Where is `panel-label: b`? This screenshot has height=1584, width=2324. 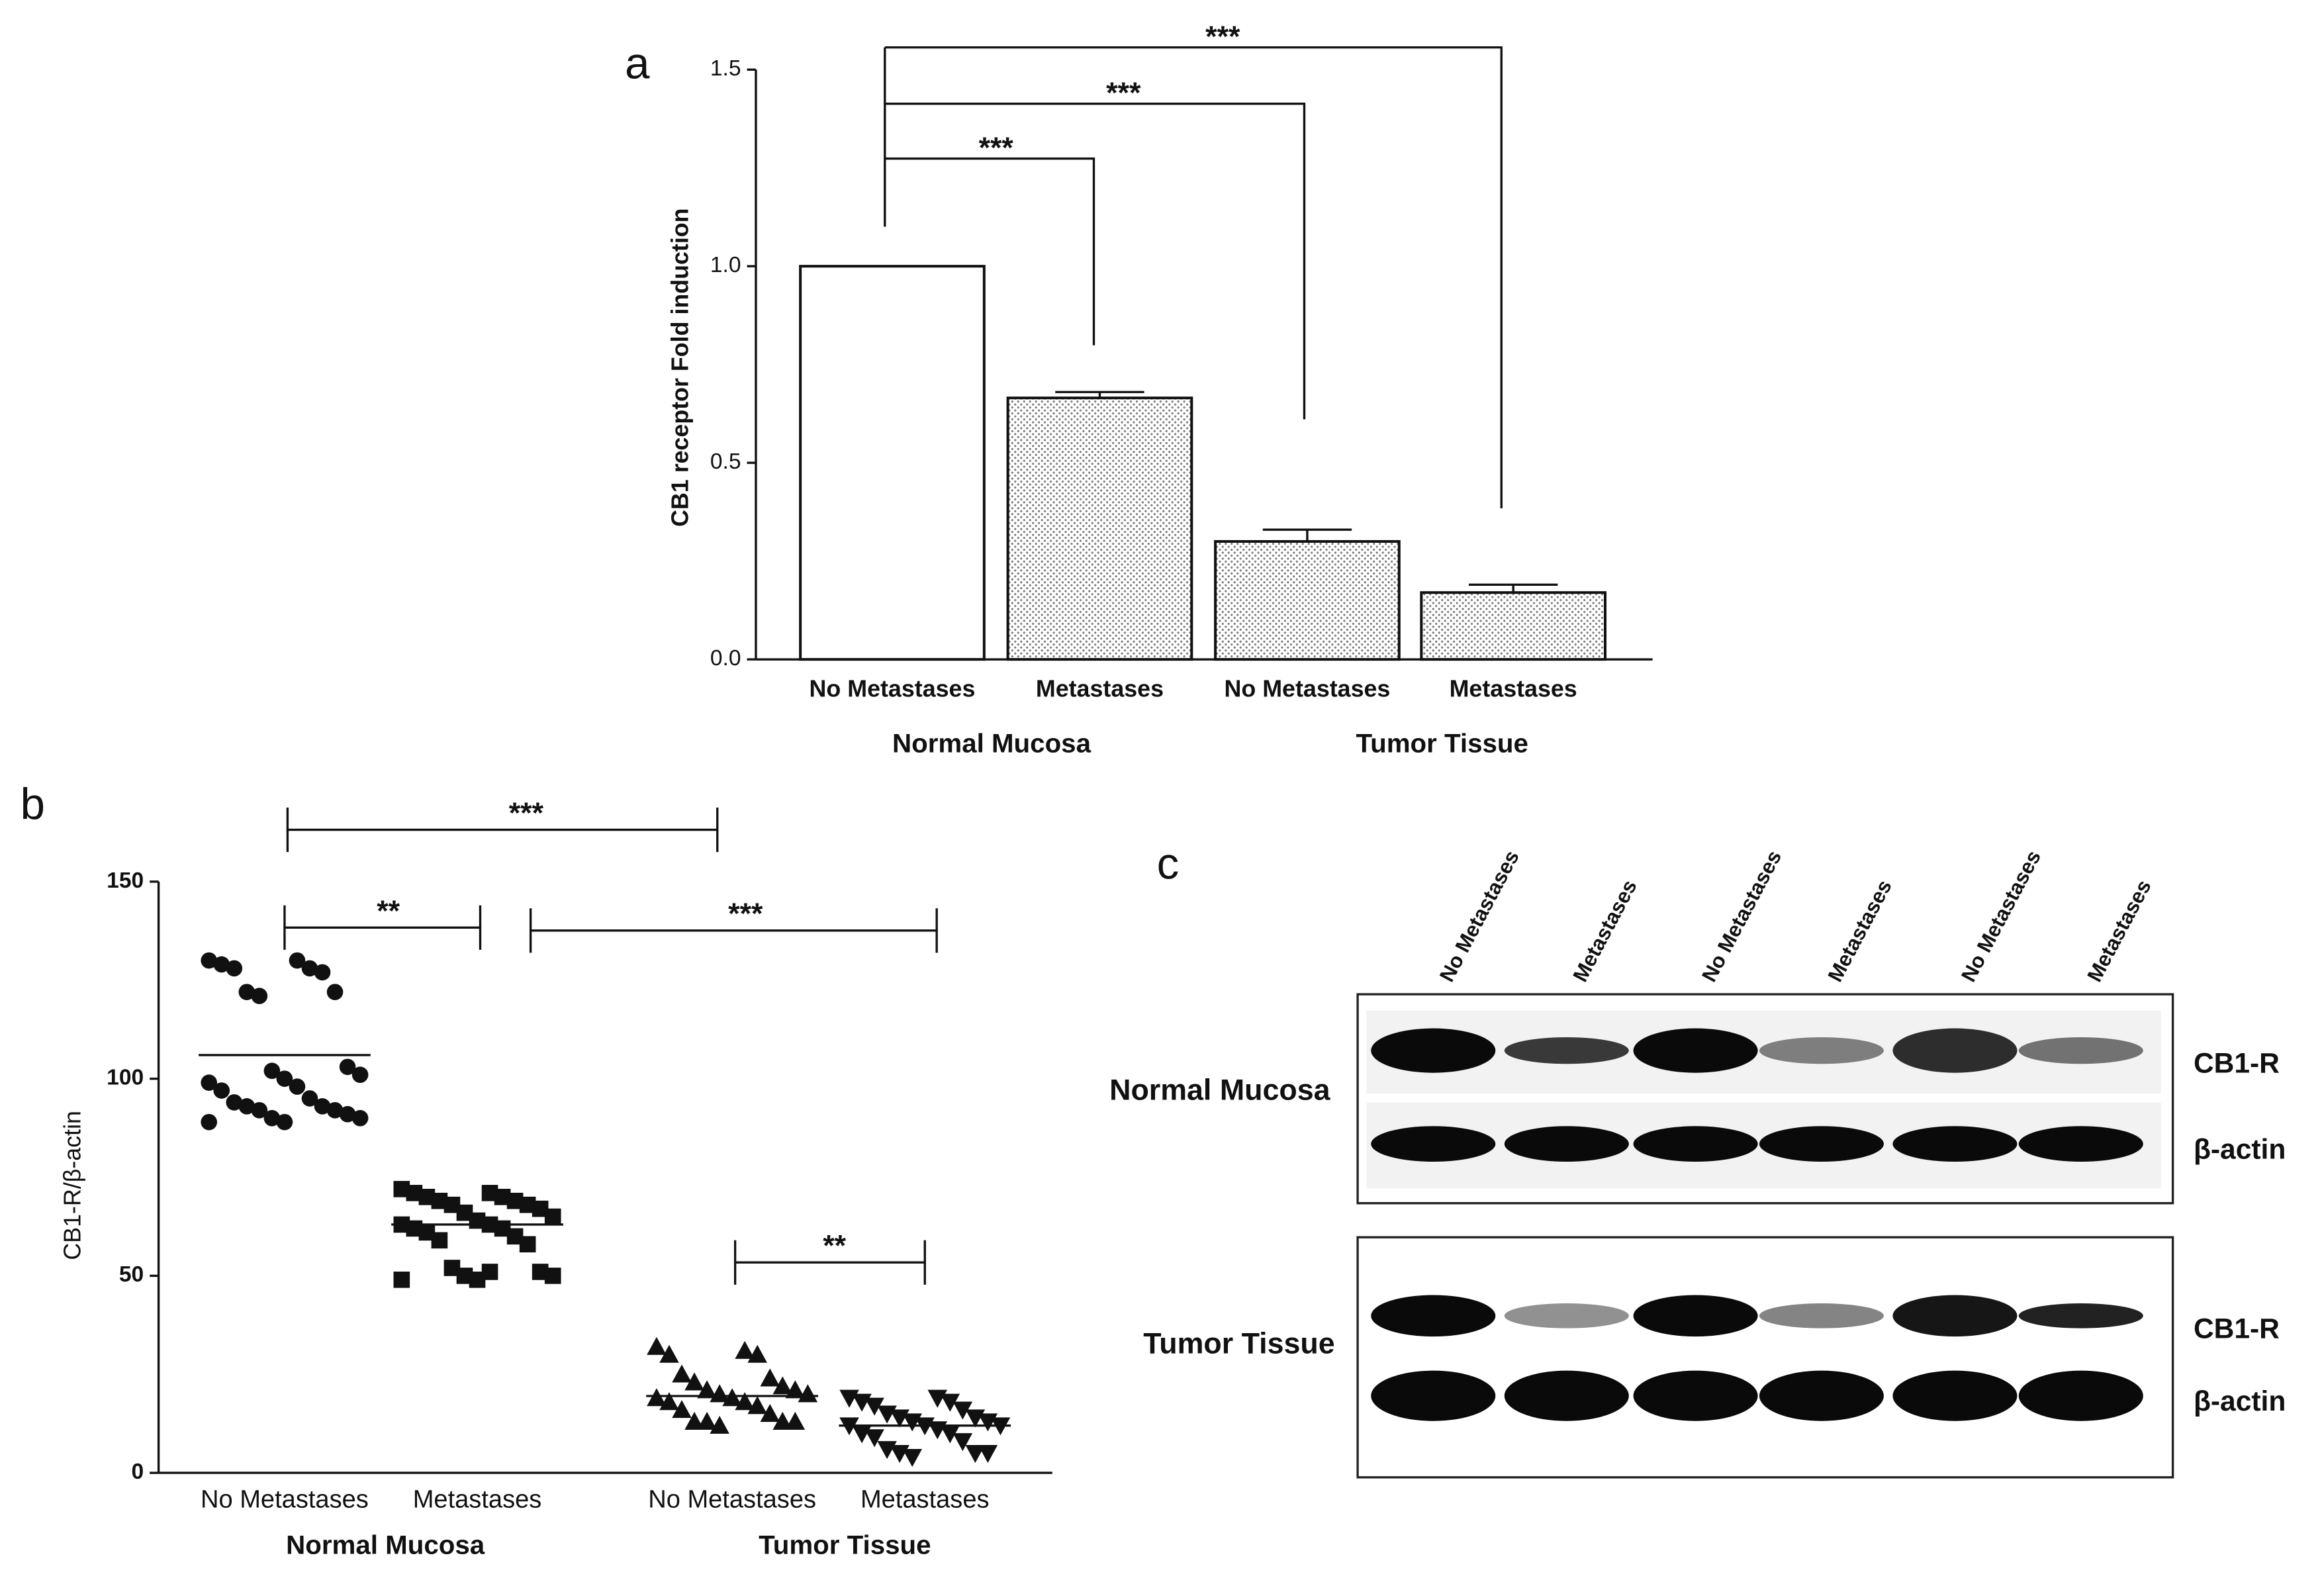
panel-label: b is located at coordinates (33, 804).